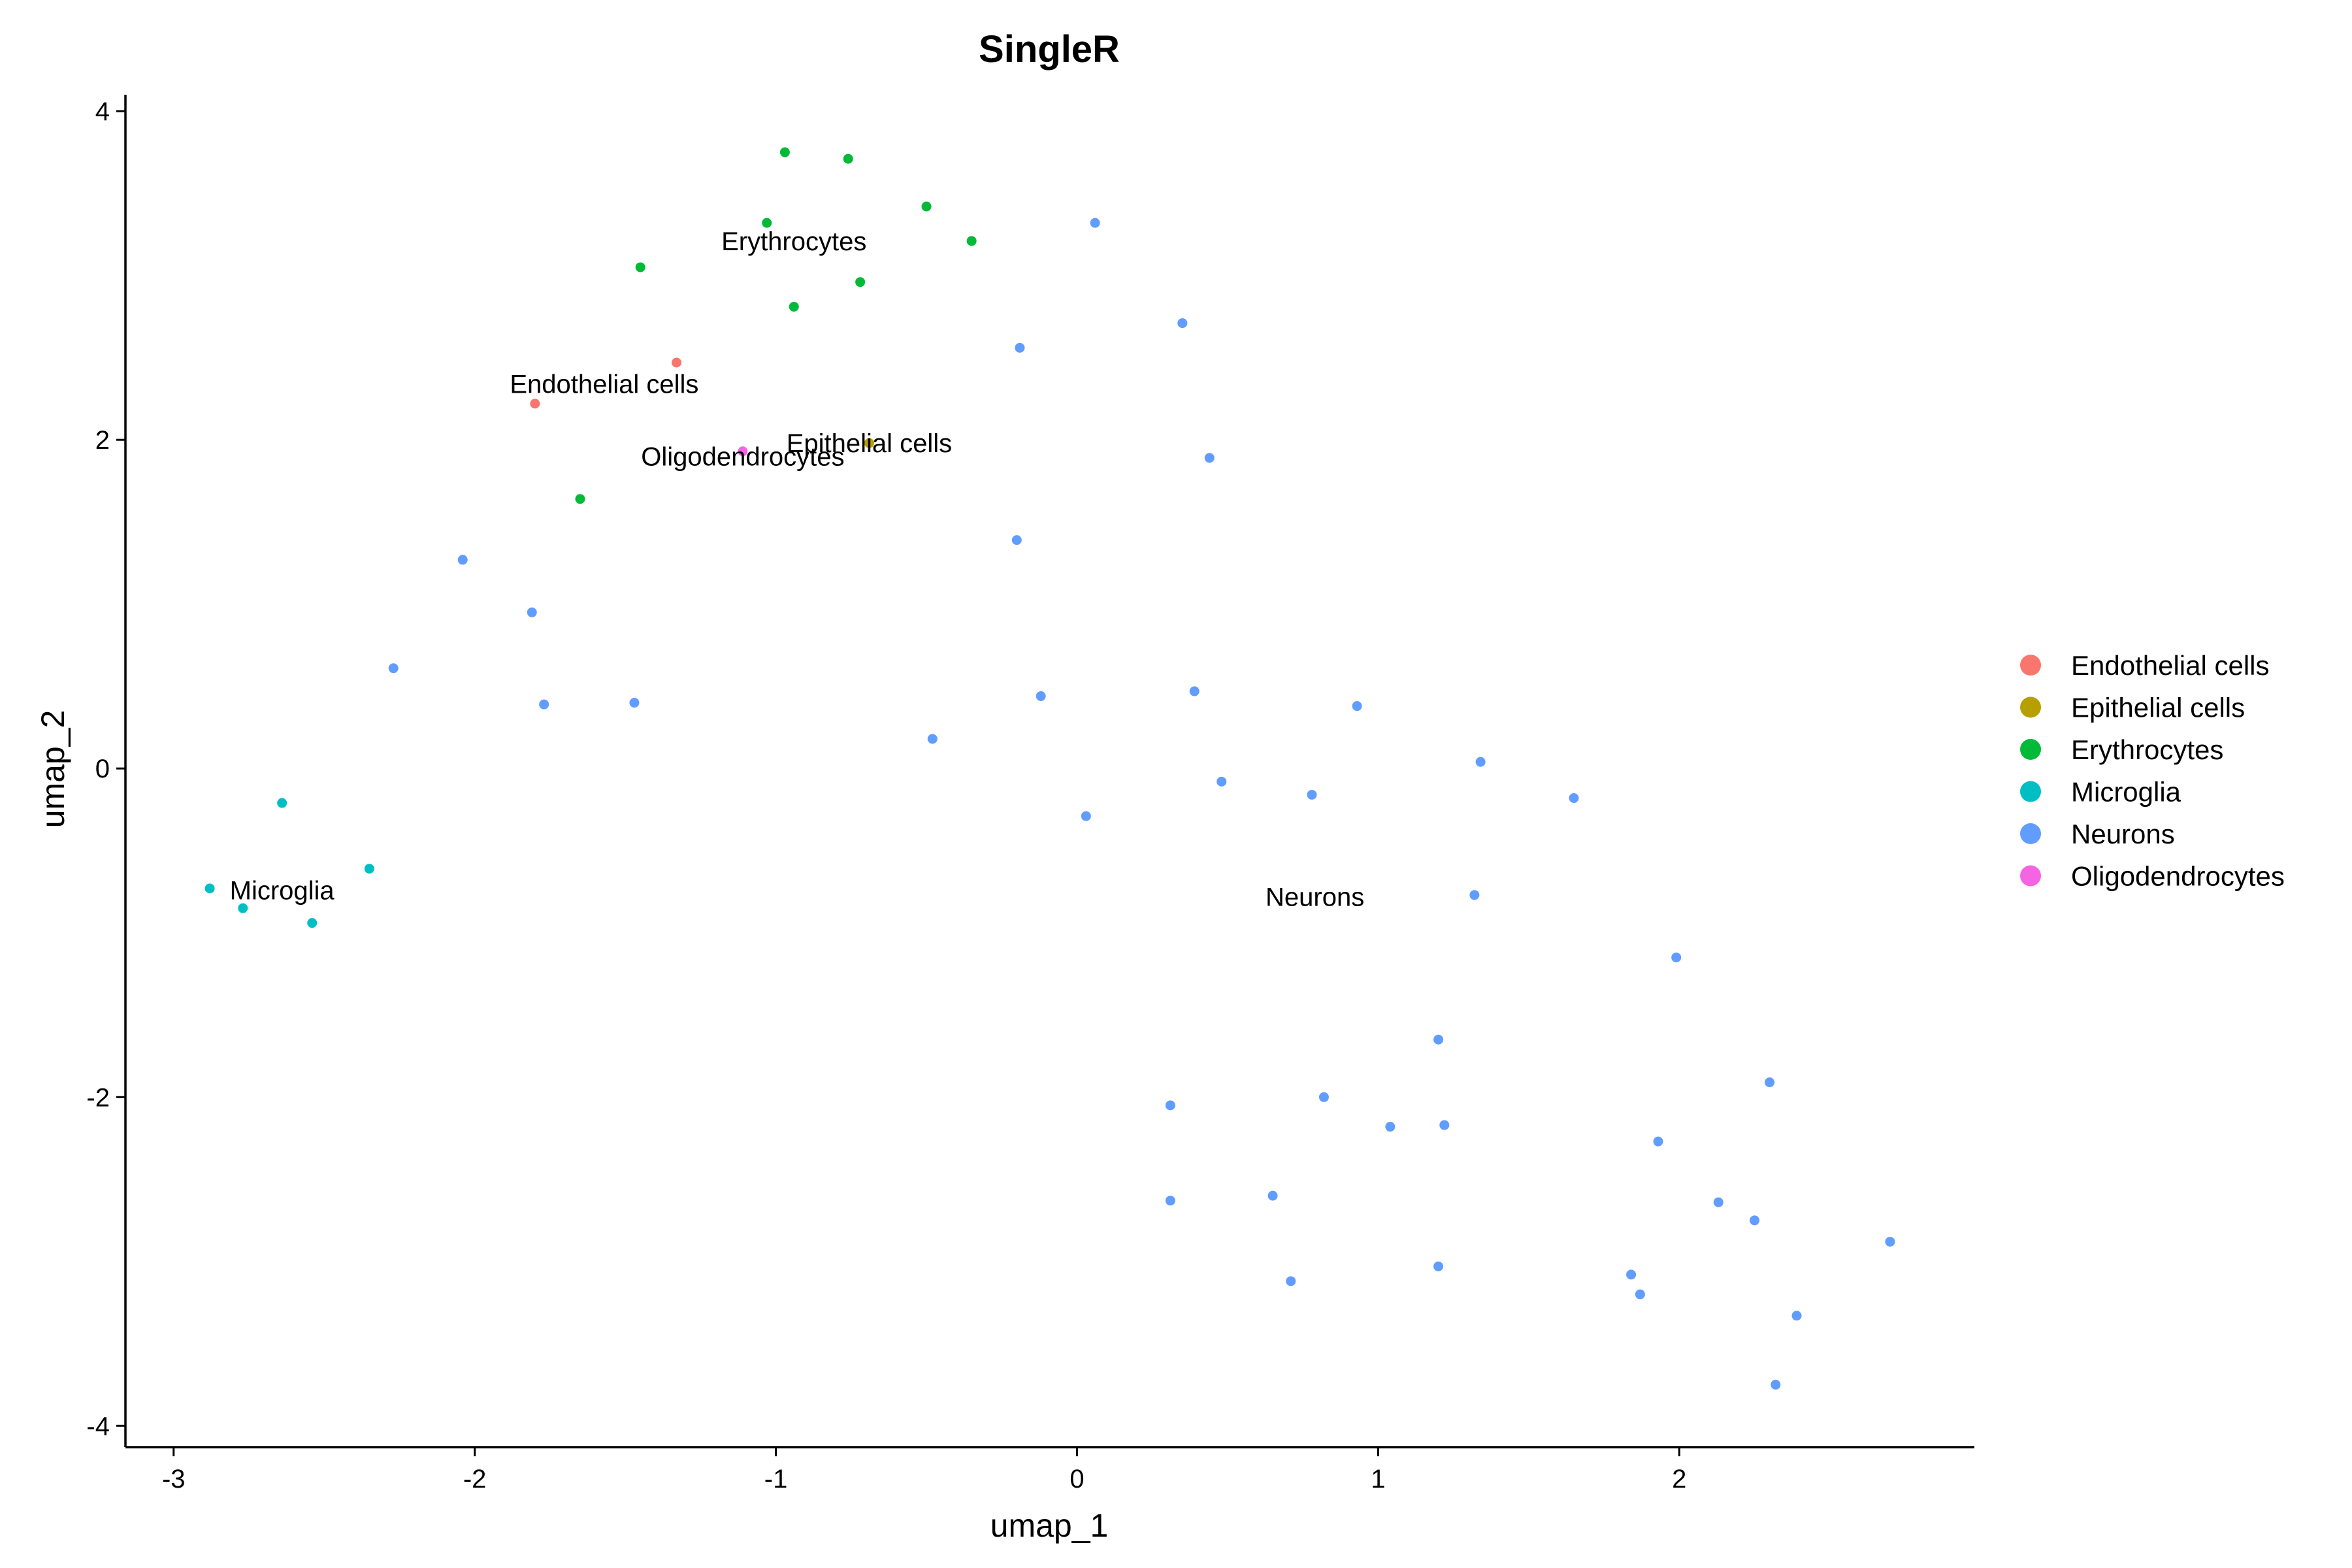 Image resolution: width=2352 pixels, height=1568 pixels. What do you see at coordinates (604, 384) in the screenshot?
I see `cluster-label-endothelial-cells: Endothelial cells` at bounding box center [604, 384].